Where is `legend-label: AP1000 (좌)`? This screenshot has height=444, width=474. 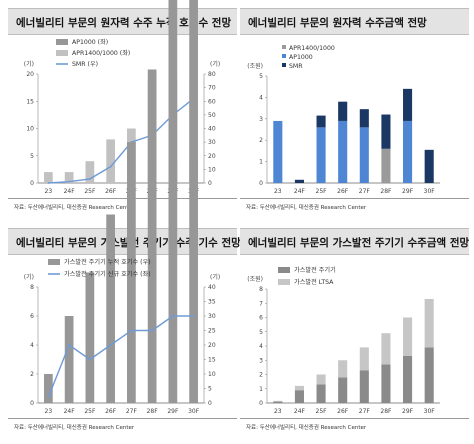 legend-label: AP1000 (좌) is located at coordinates (90, 42).